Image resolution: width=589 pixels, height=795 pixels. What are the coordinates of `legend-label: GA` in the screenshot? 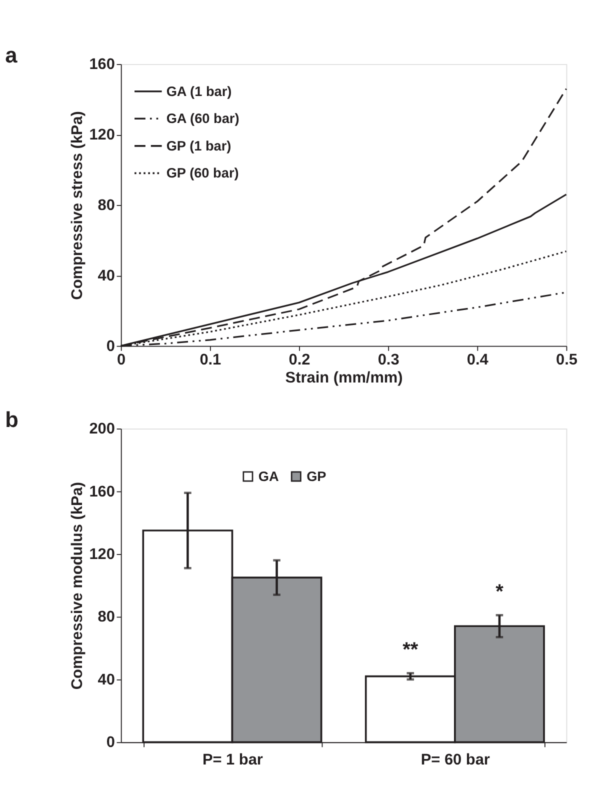 It's located at (269, 476).